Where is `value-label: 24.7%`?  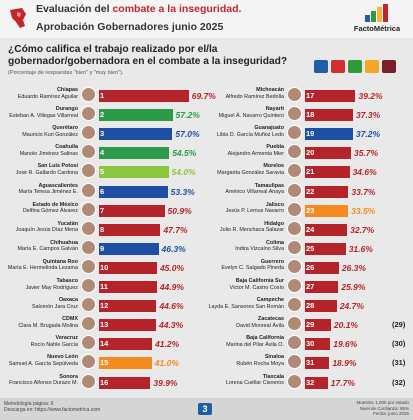 value-label: 24.7% is located at coordinates (351, 306).